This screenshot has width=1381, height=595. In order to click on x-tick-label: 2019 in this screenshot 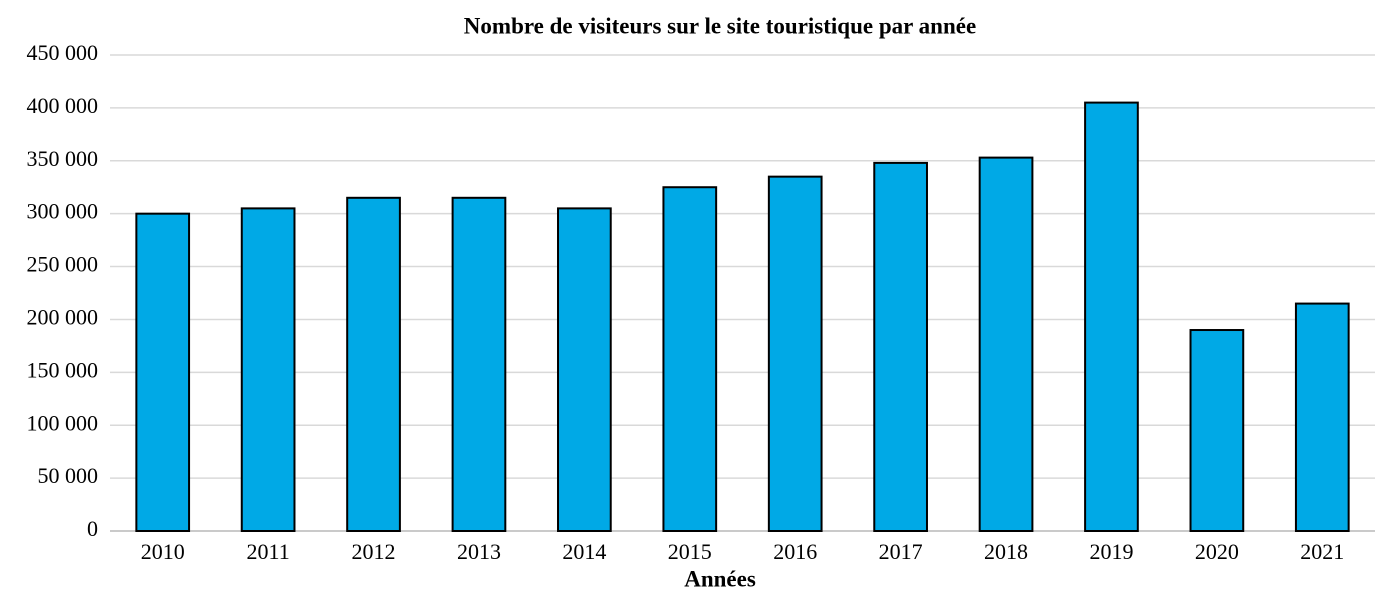, I will do `click(1111, 551)`.